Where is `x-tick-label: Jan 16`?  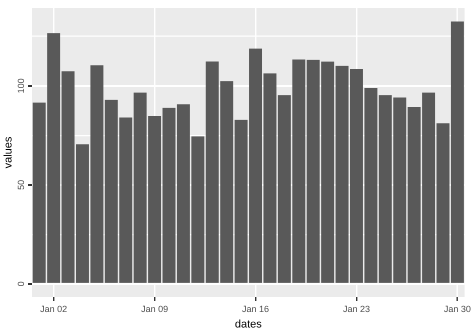 x-tick-label: Jan 16 is located at coordinates (256, 309).